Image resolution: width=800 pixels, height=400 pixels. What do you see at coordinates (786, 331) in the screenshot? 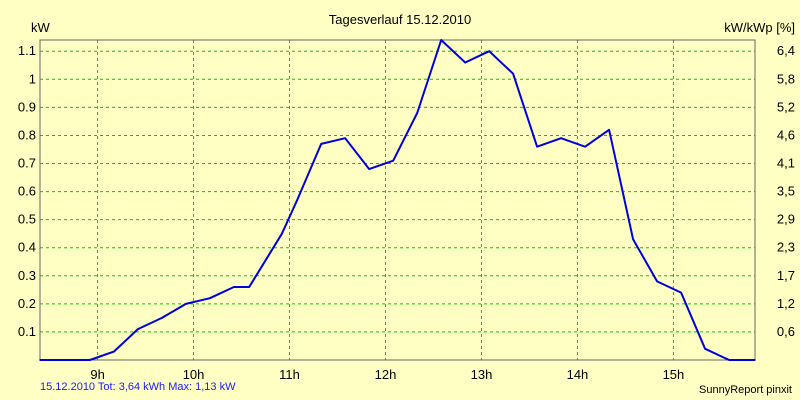
I see `y-tick-label-right: 0,6` at bounding box center [786, 331].